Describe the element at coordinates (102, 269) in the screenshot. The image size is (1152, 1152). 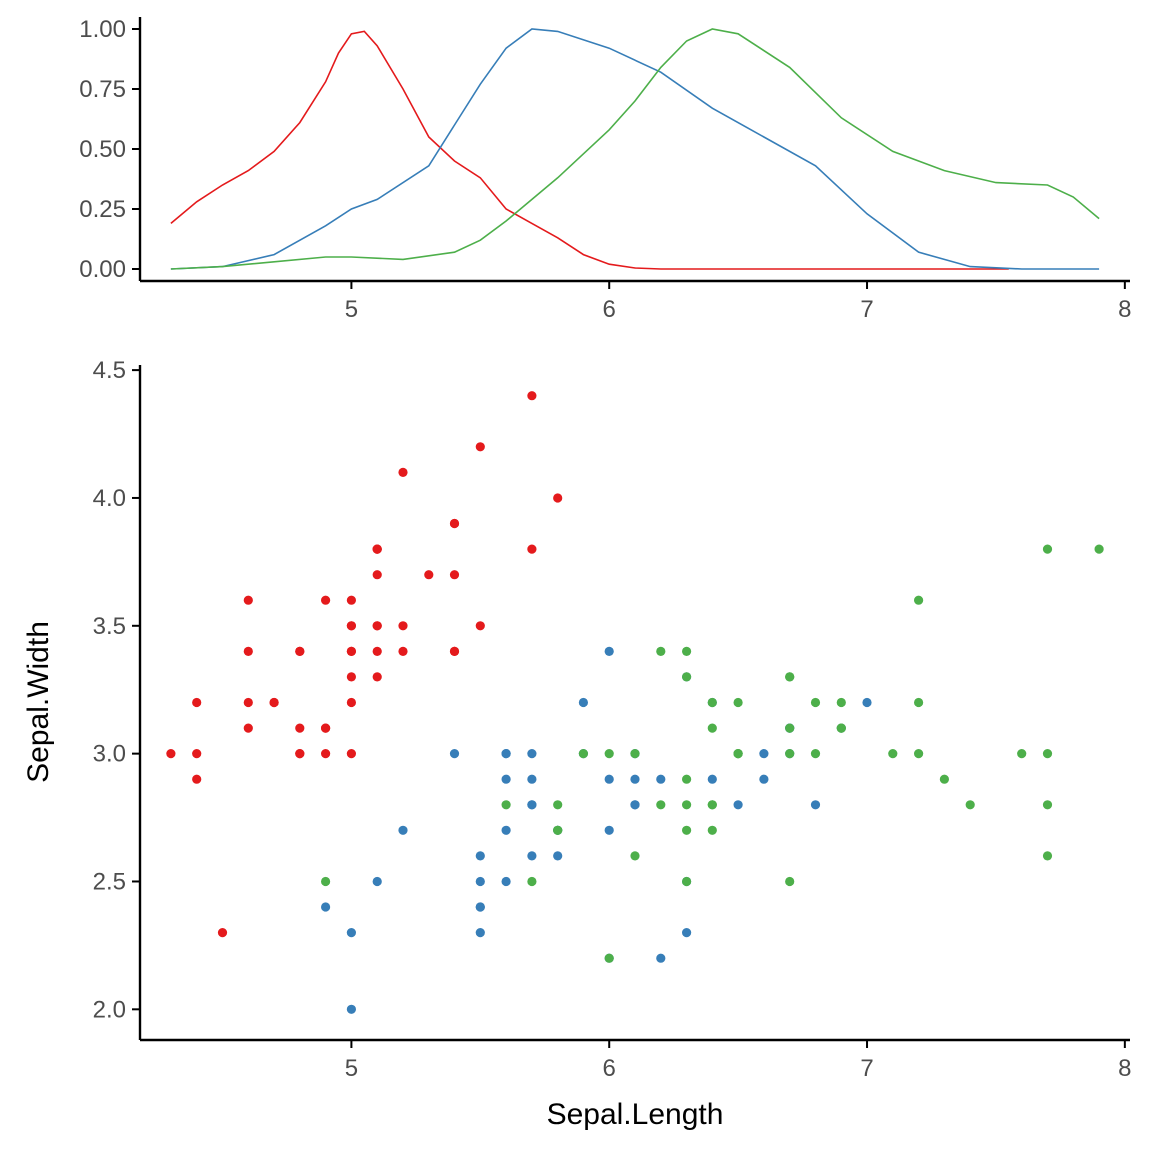
I see `y-tick-label: 0.00` at that location.